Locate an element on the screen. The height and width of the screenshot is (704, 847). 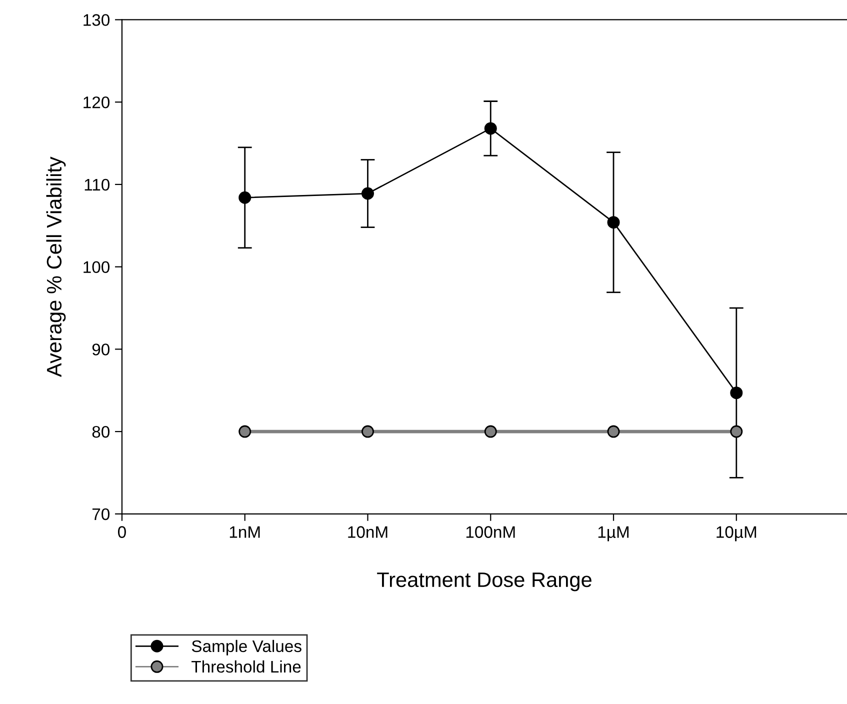
y-tick-label: 120 is located at coordinates (97, 102).